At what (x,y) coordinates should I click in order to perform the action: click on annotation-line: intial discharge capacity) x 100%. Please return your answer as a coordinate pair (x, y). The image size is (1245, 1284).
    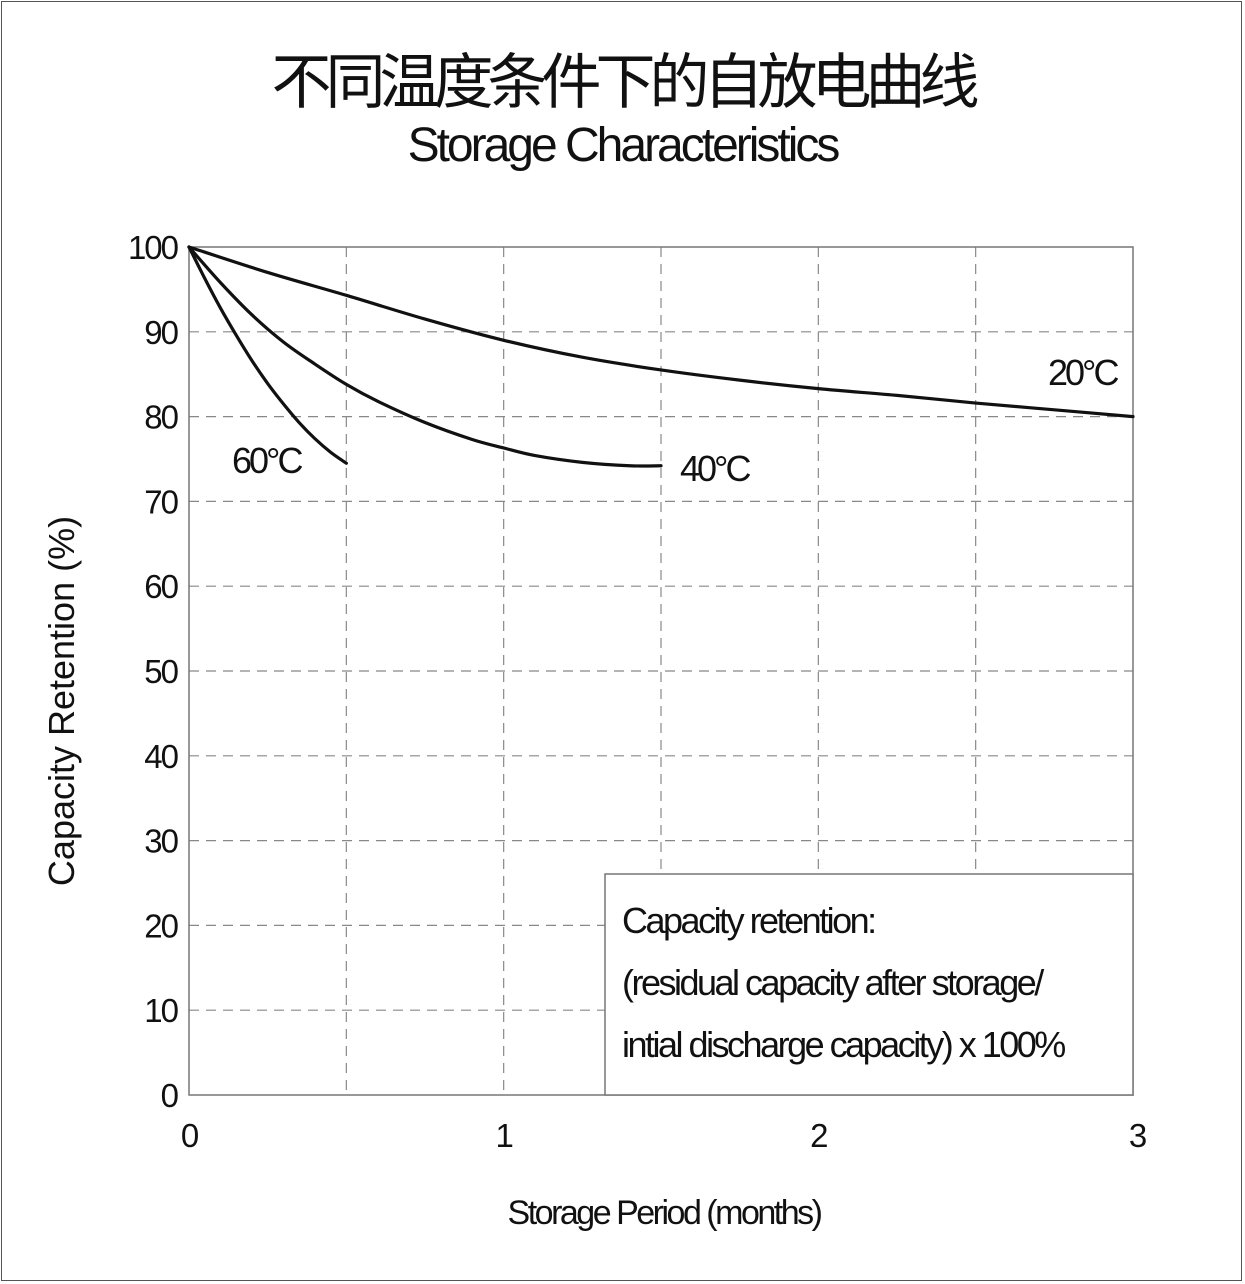
    Looking at the image, I should click on (843, 1044).